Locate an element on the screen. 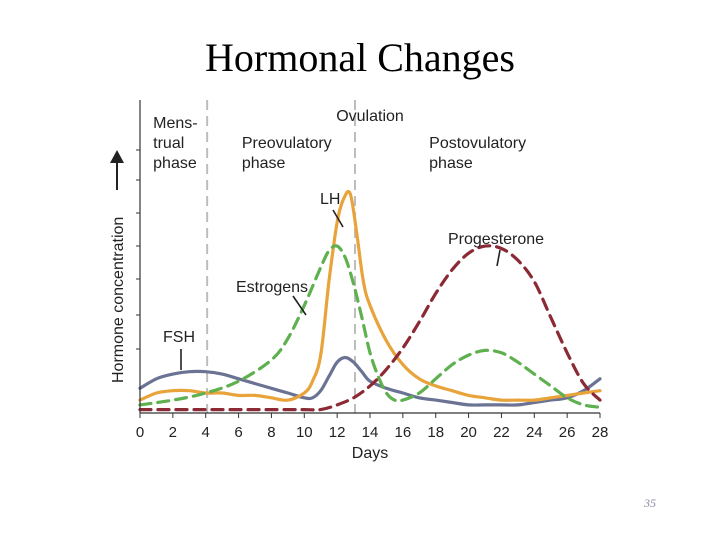 The width and height of the screenshot is (720, 540). x-tick-label-4: 4 is located at coordinates (206, 432).